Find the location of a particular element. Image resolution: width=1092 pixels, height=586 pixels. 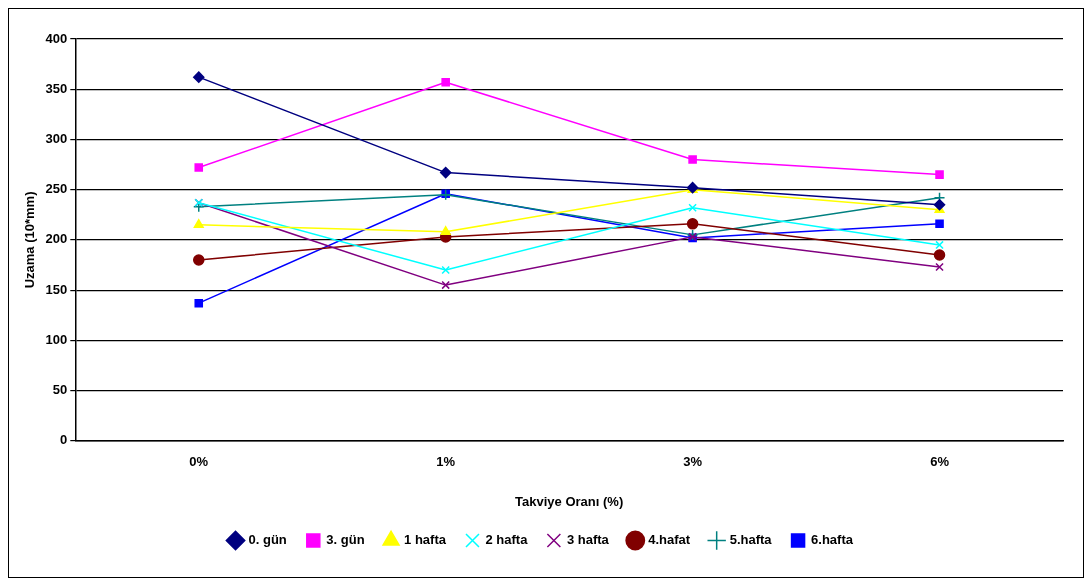

legend-label: 5.hafta is located at coordinates (751, 540).